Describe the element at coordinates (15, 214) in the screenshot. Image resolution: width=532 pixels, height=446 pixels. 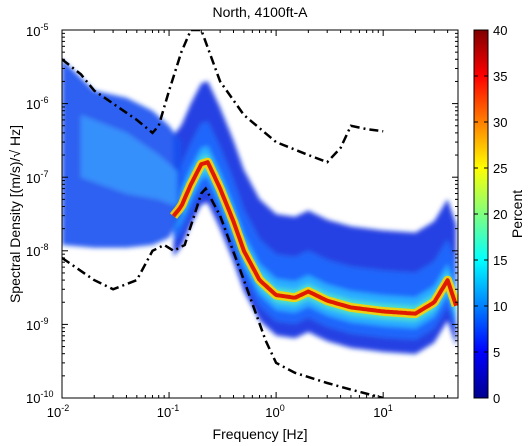
I see `y-axis-label: Spectral Density [(m/s)/√ Hz]` at that location.